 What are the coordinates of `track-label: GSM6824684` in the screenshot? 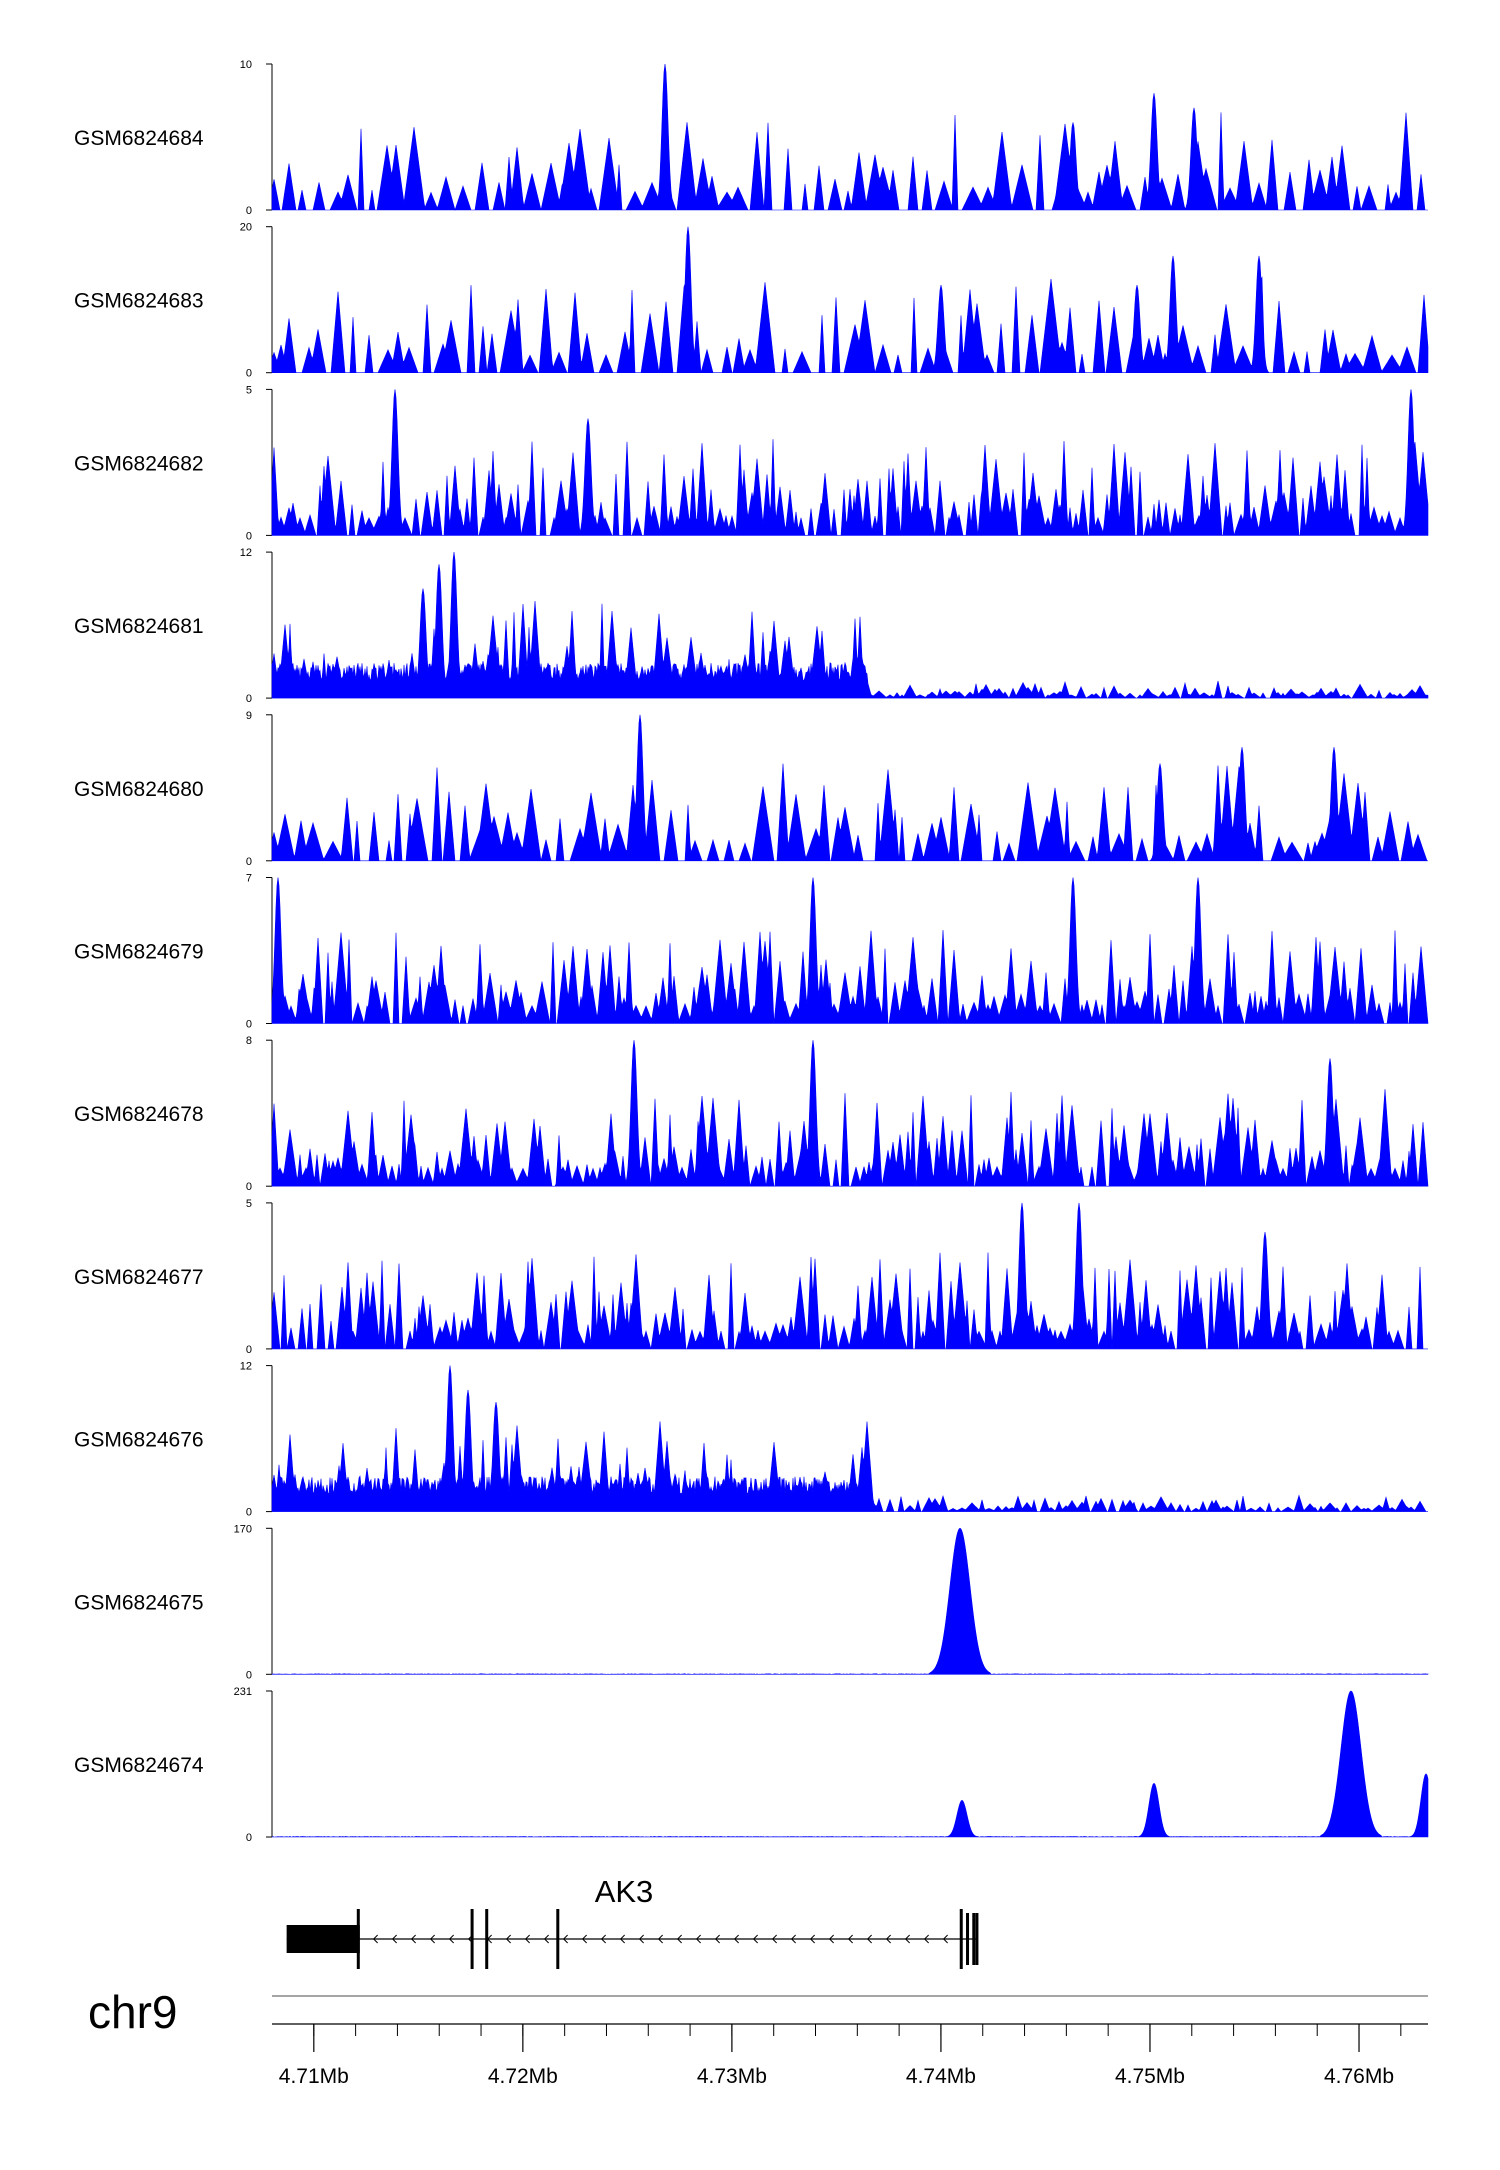 It's located at (139, 138).